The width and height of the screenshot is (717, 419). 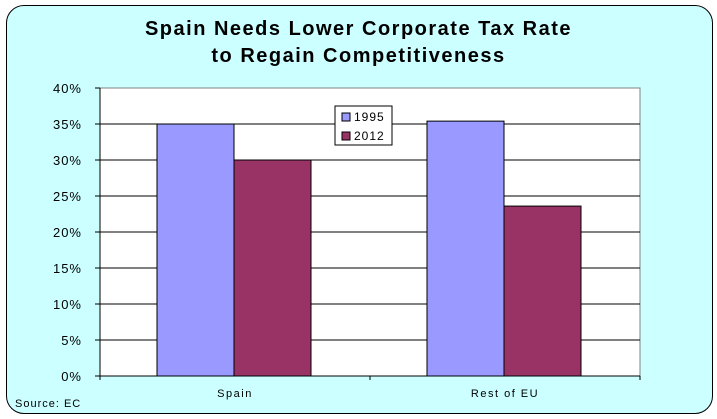 What do you see at coordinates (369, 136) in the screenshot?
I see `legend-label-2012: 2012` at bounding box center [369, 136].